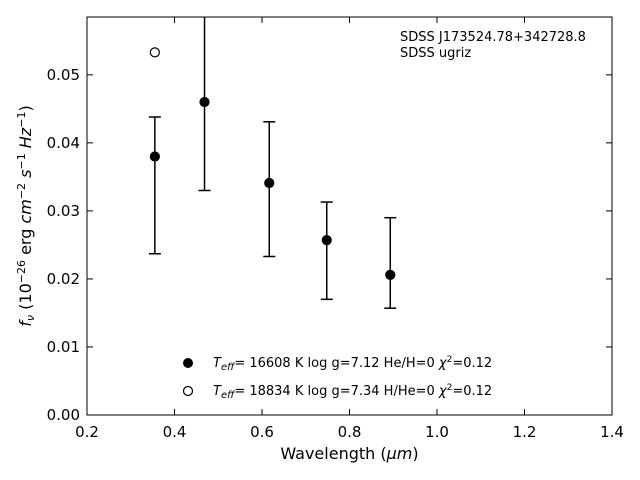 Image resolution: width=640 pixels, height=480 pixels. What do you see at coordinates (262, 432) in the screenshot?
I see `x-tick-label: 0.6` at bounding box center [262, 432].